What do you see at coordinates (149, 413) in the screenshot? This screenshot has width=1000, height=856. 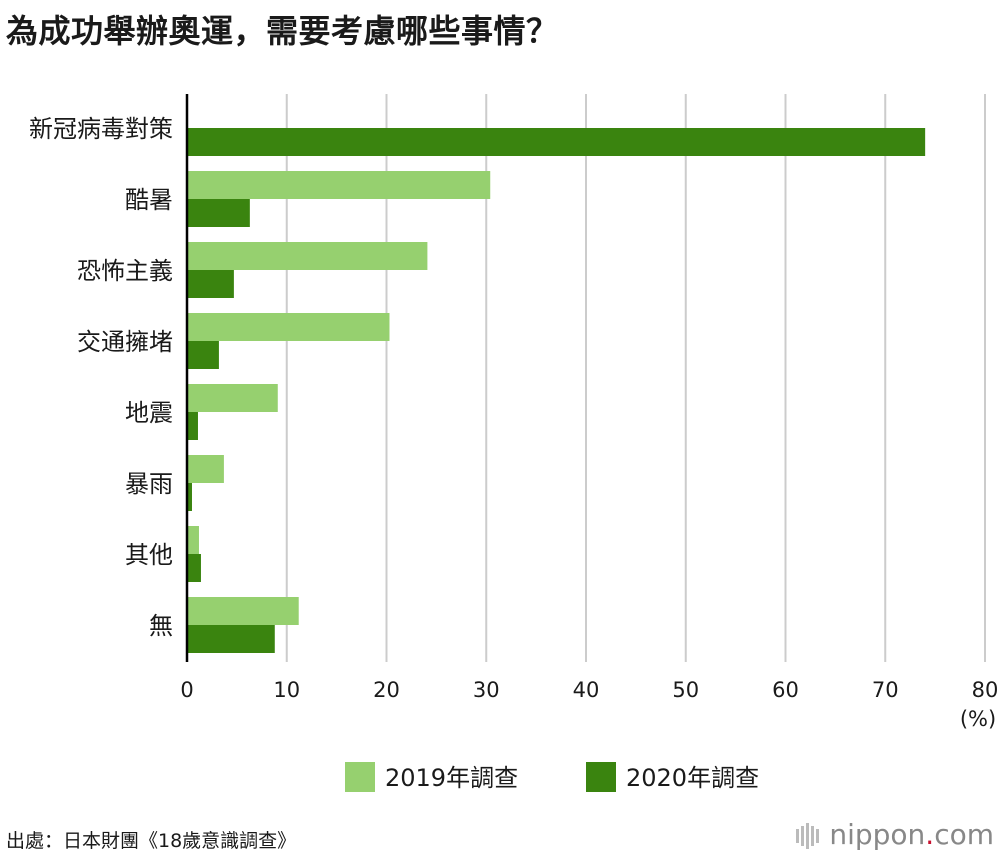 I see `category-label: 地震` at bounding box center [149, 413].